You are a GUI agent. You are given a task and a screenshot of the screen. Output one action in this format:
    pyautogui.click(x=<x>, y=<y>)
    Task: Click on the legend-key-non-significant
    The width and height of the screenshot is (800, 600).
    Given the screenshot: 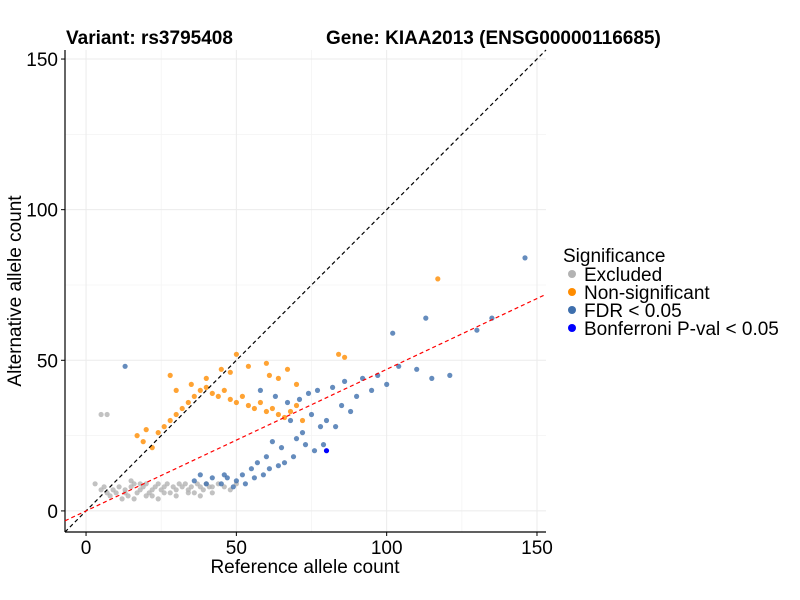 What is the action you would take?
    pyautogui.click(x=572, y=292)
    